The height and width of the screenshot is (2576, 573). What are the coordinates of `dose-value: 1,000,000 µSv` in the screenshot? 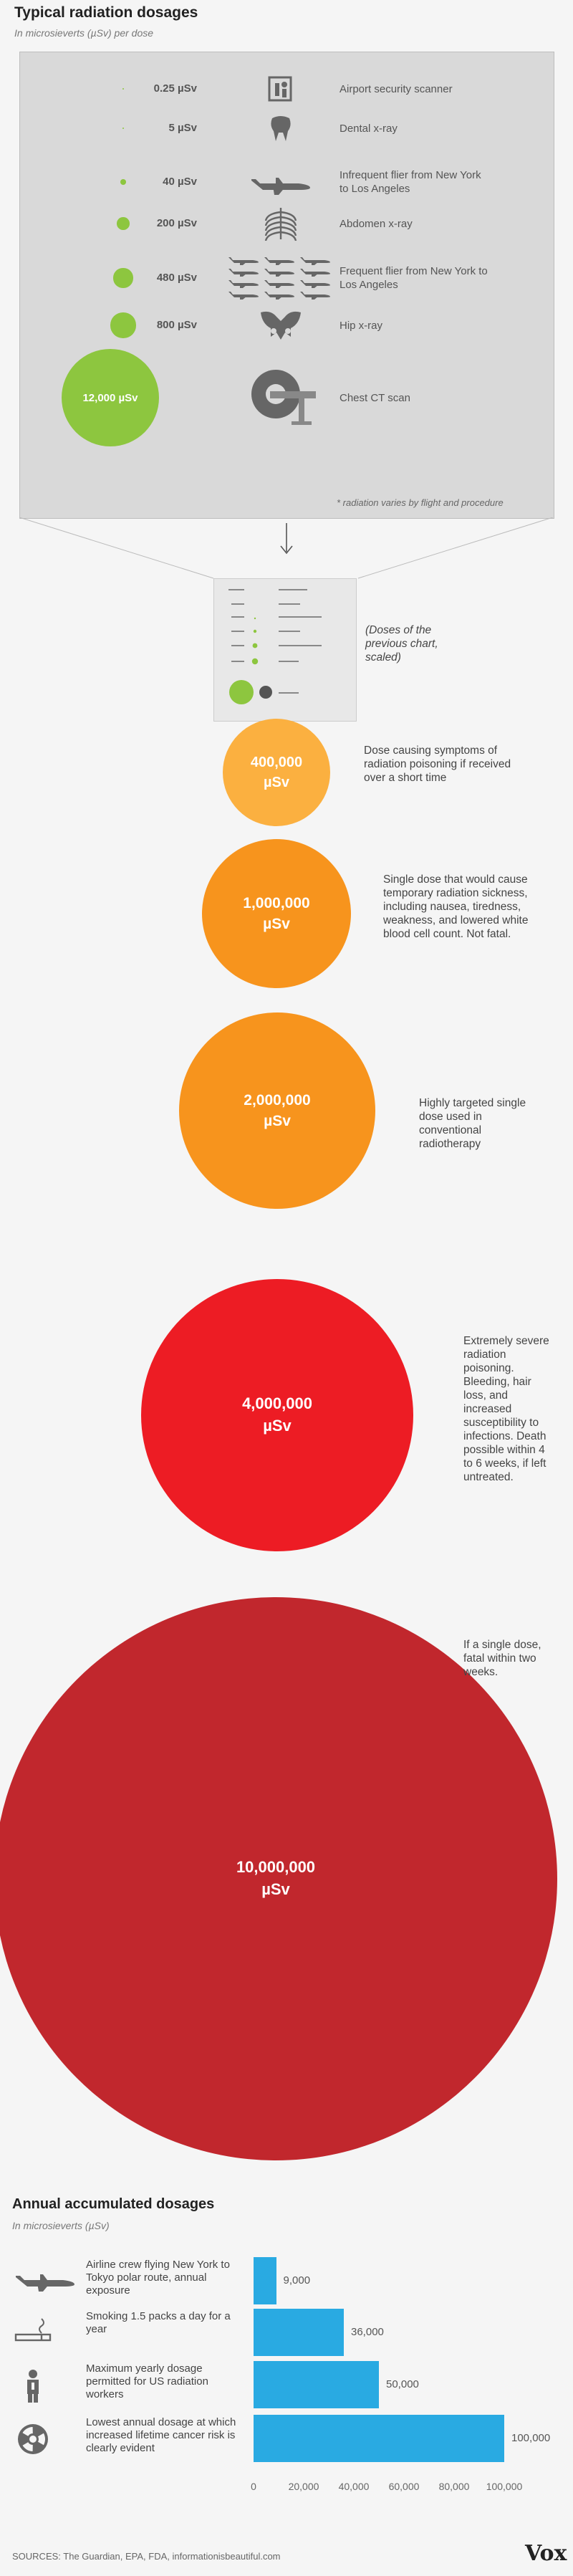 It's located at (276, 913).